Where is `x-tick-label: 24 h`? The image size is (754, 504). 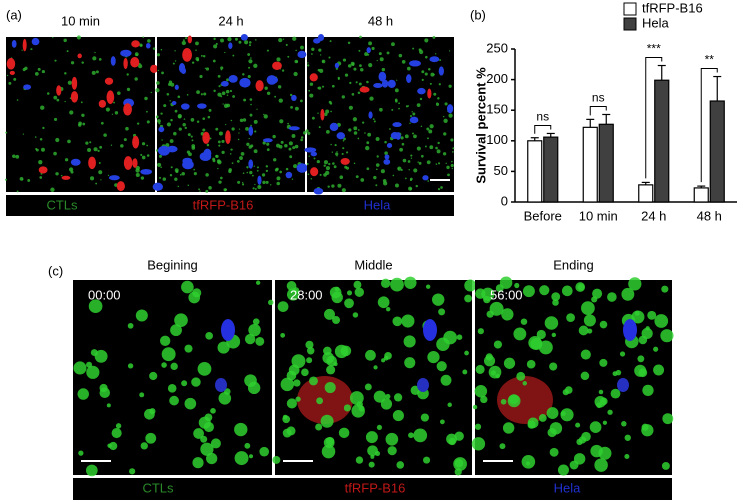 x-tick-label: 24 h is located at coordinates (653, 215).